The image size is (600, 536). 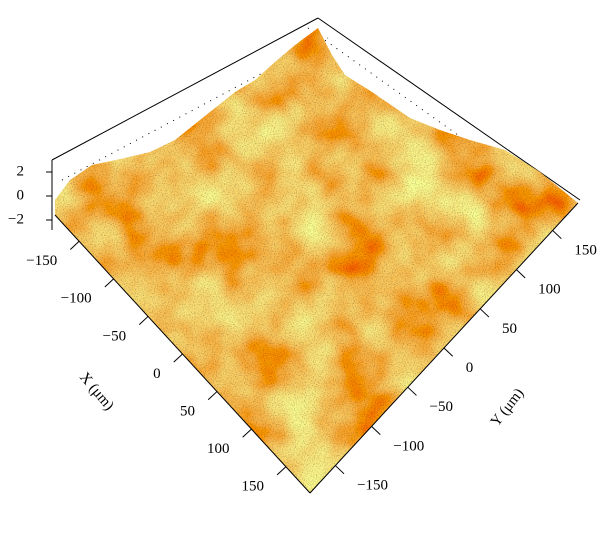 I want to click on x-axis-label: X (μm), so click(x=96, y=392).